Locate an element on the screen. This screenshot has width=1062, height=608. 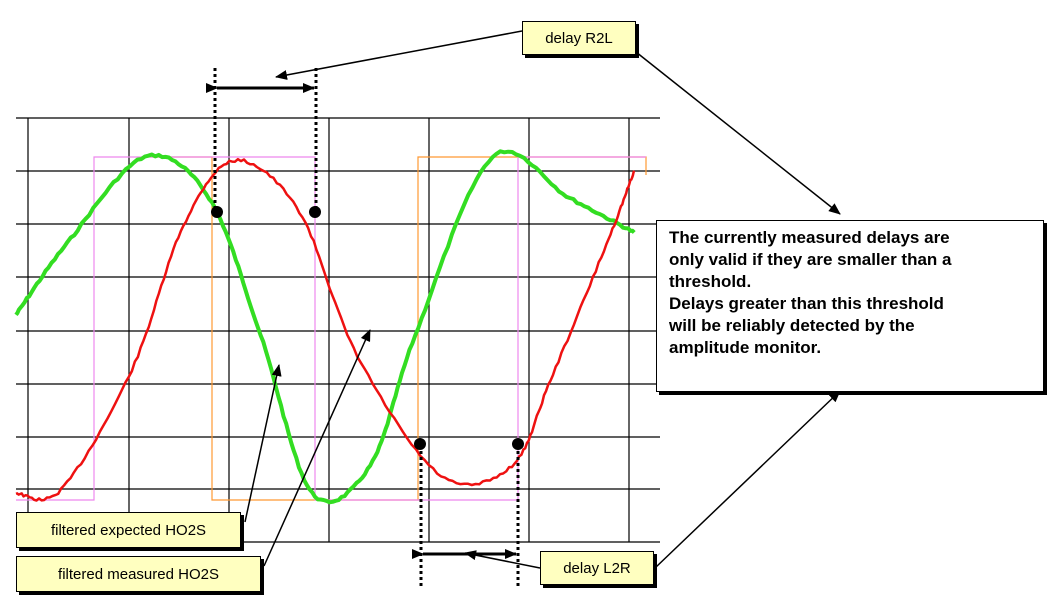
crossing-points is located at coordinates (367, 328).